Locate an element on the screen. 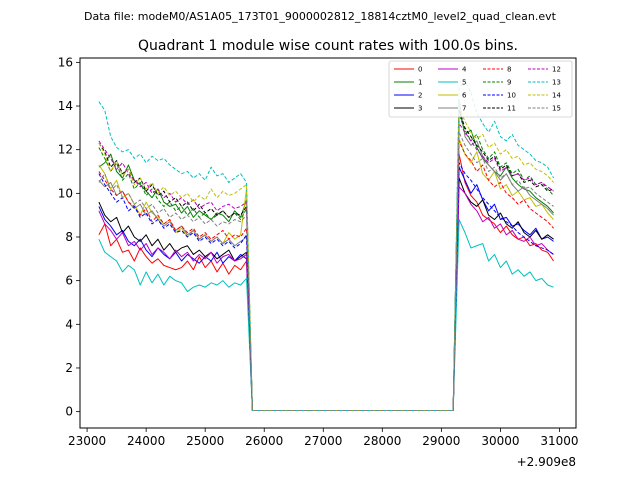  y-tick-label: 10 is located at coordinates (65, 193).